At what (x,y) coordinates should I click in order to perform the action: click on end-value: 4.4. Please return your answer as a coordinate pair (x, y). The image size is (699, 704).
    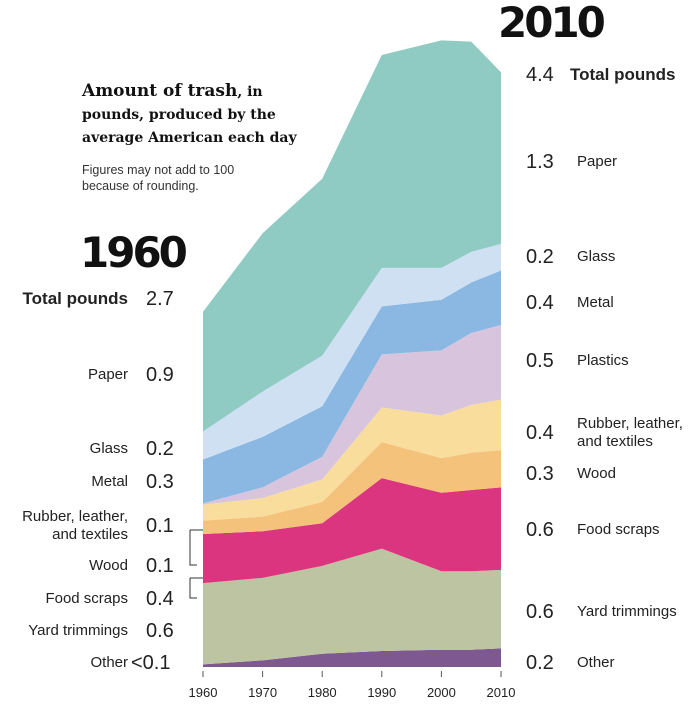
    Looking at the image, I should click on (540, 75).